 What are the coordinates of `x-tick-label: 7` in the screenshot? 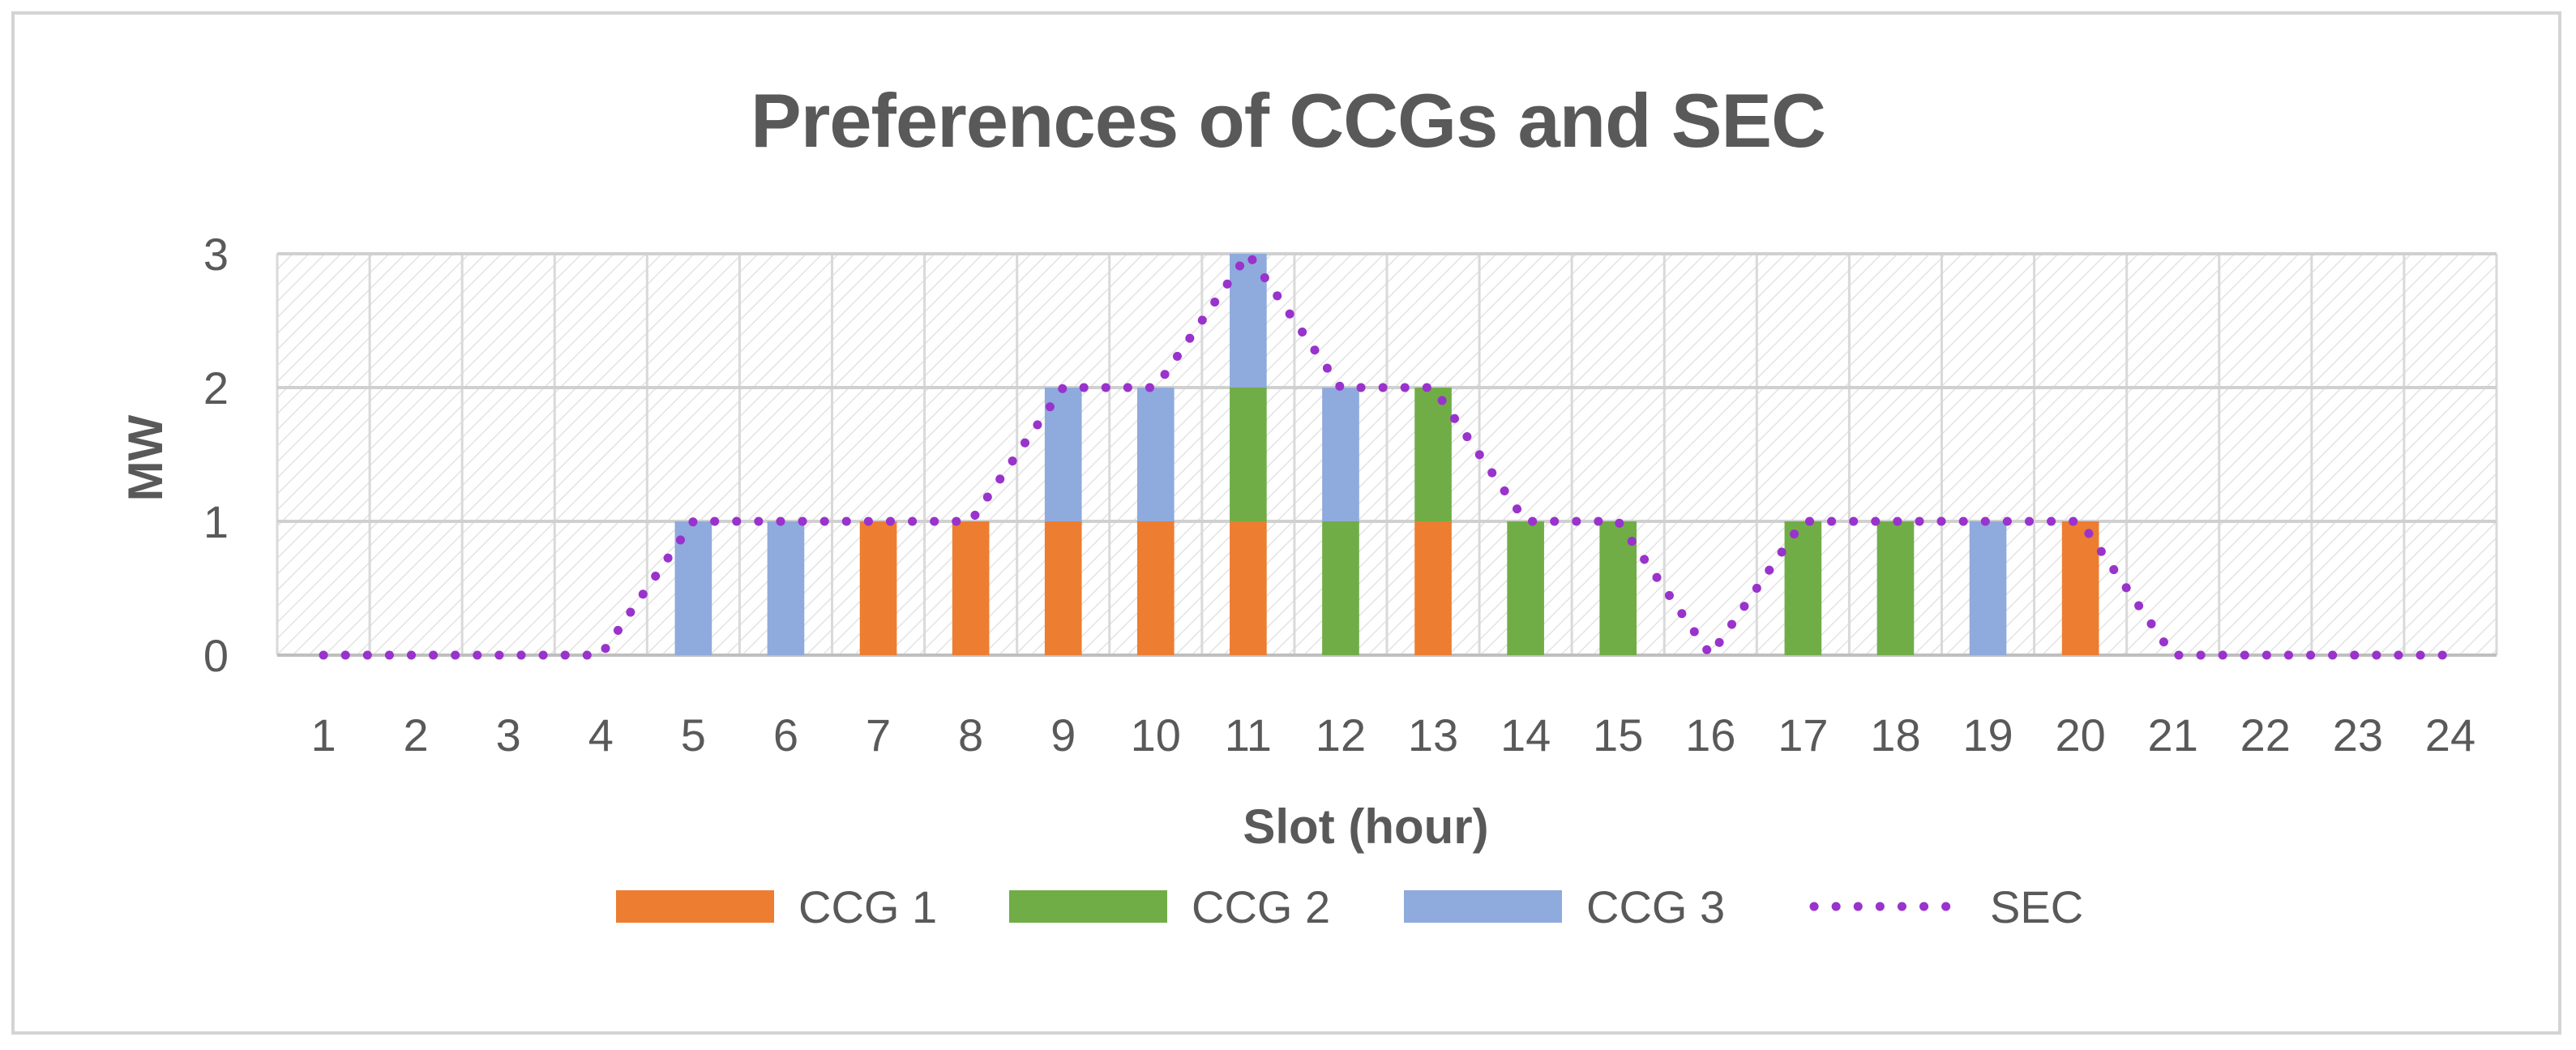 It's located at (879, 735).